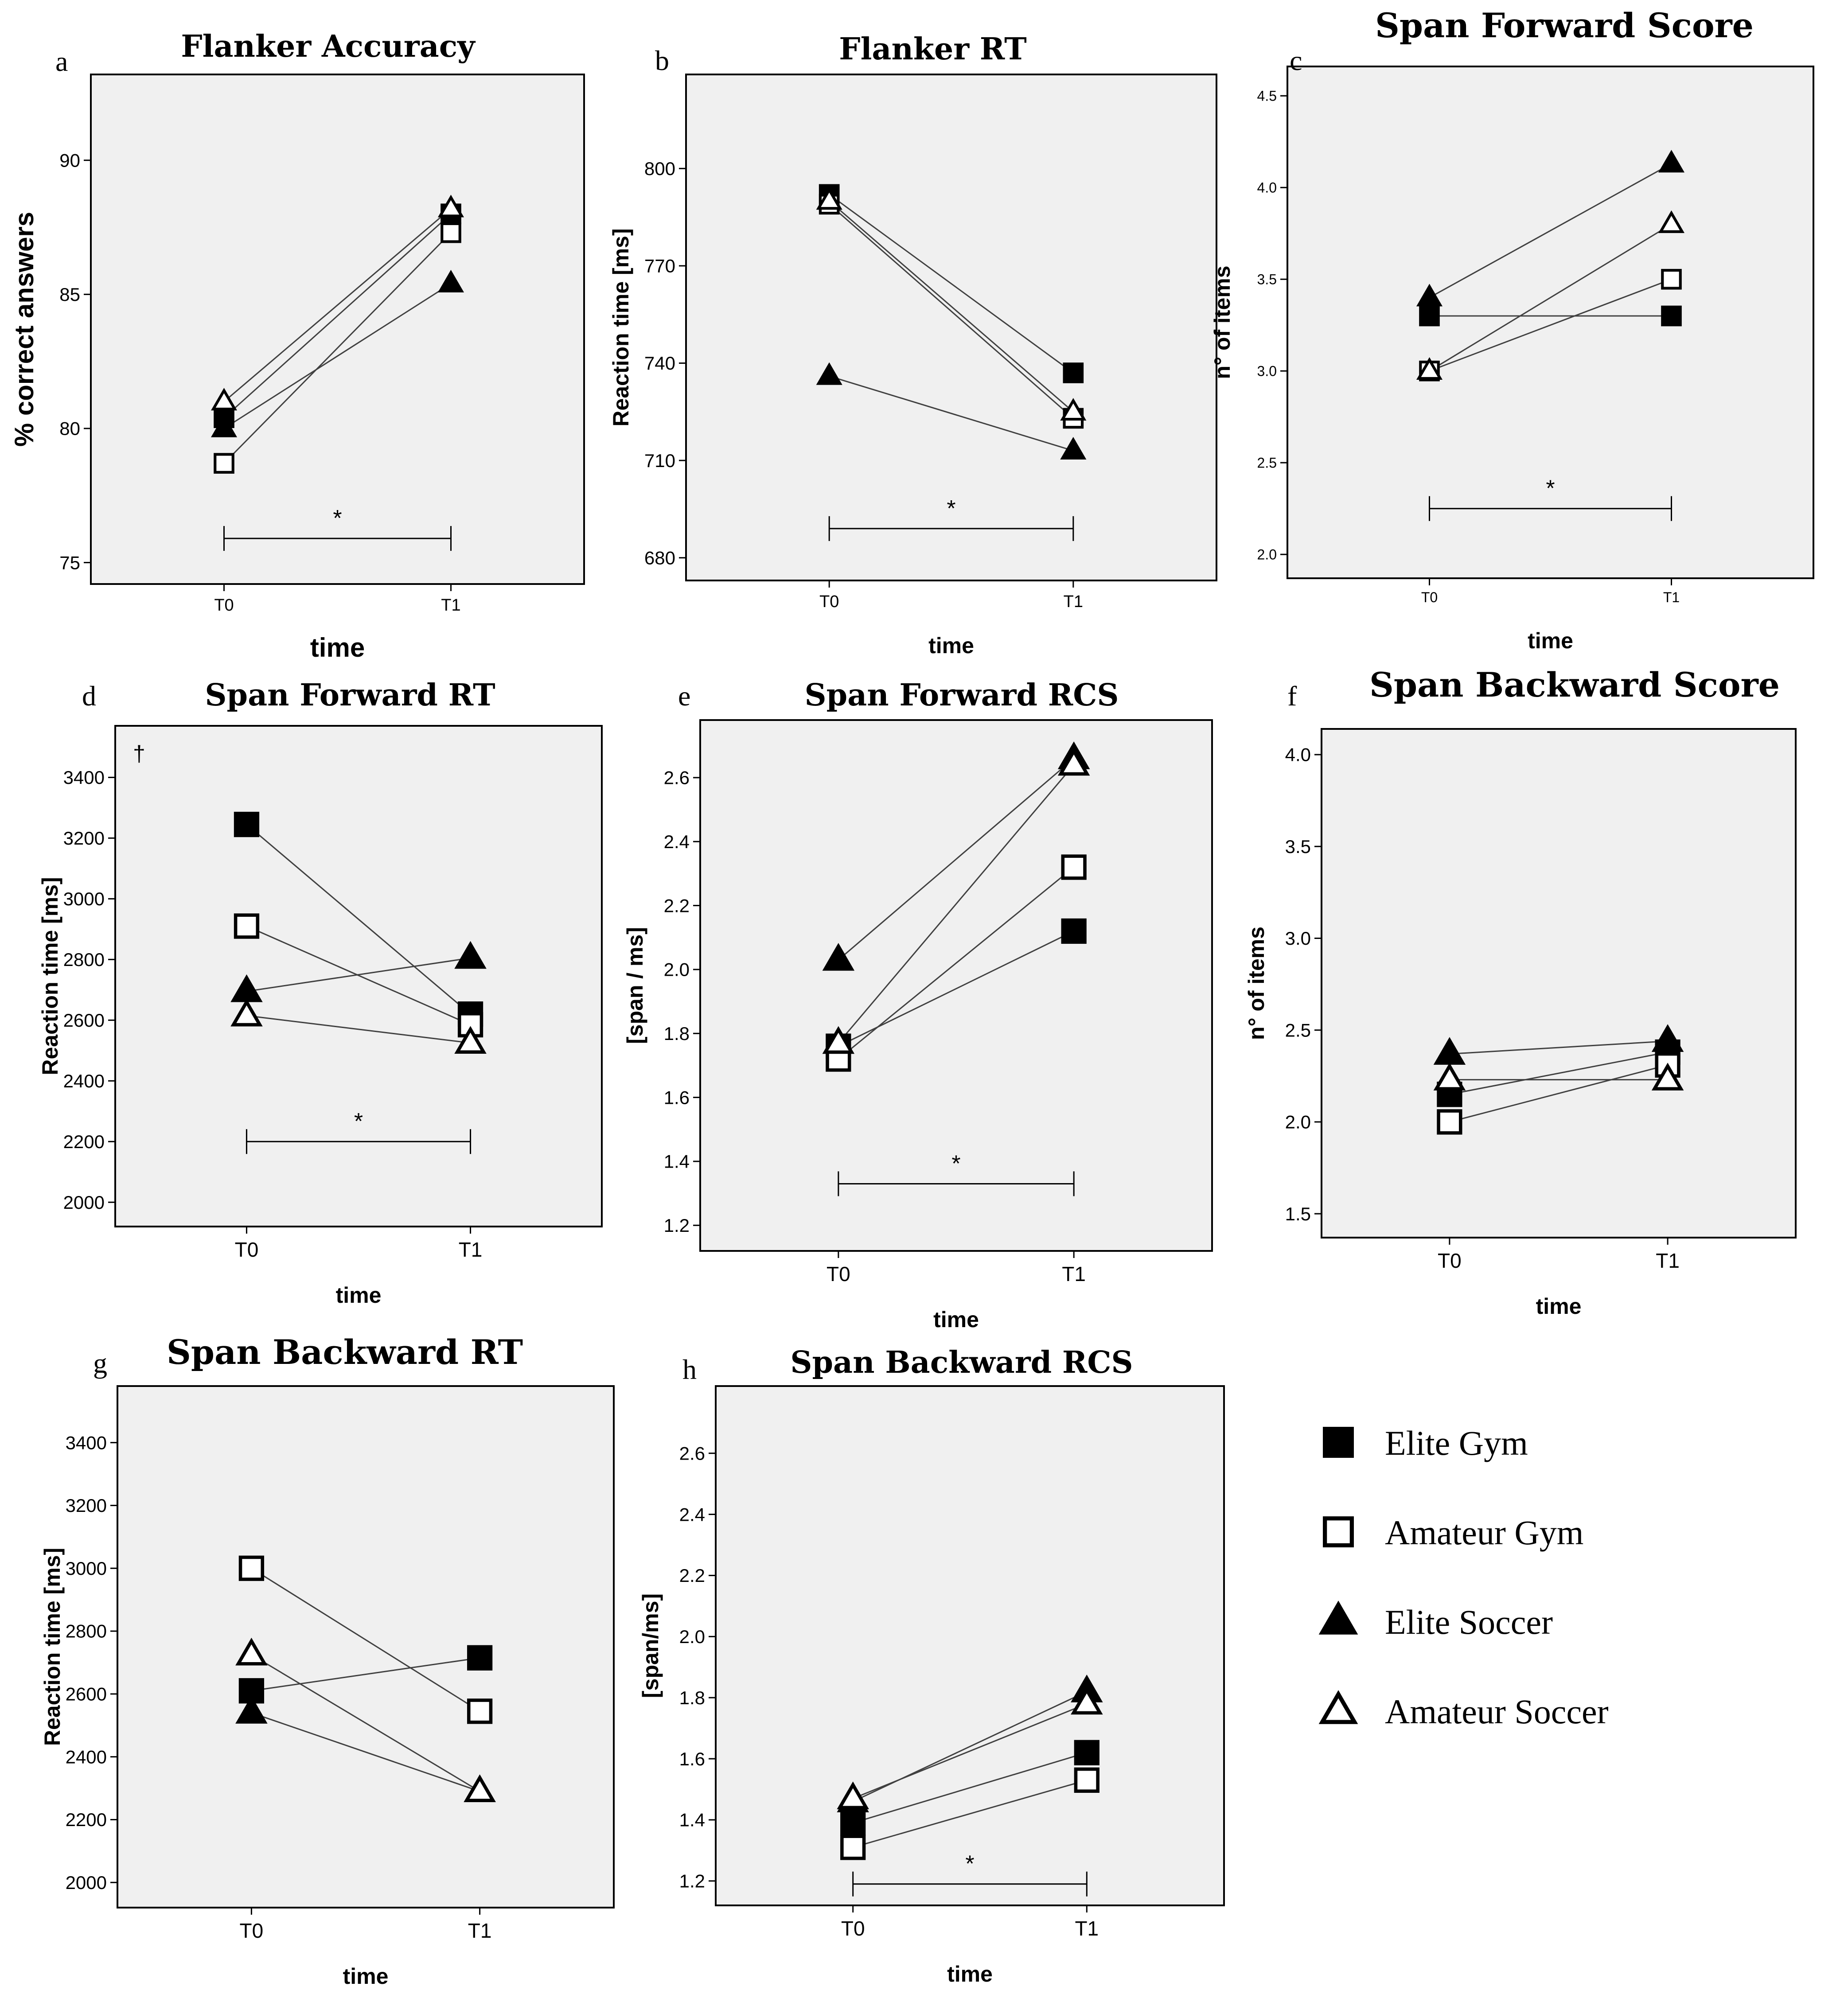  What do you see at coordinates (1497, 1711) in the screenshot?
I see `legend-label-amateur_soccer: Amateur Soccer` at bounding box center [1497, 1711].